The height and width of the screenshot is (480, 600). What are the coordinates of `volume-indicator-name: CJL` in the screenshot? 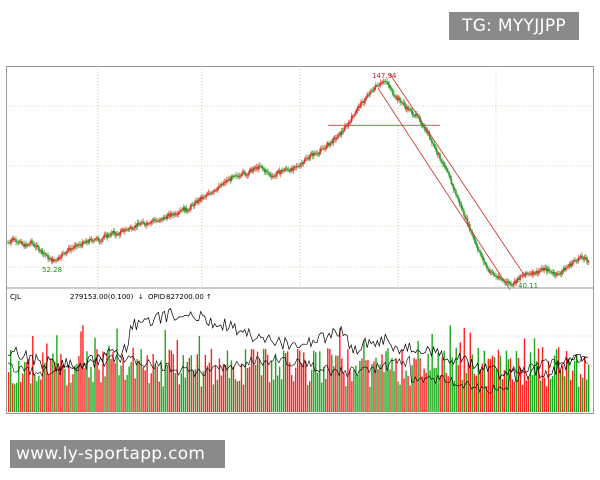 It's located at (15, 297).